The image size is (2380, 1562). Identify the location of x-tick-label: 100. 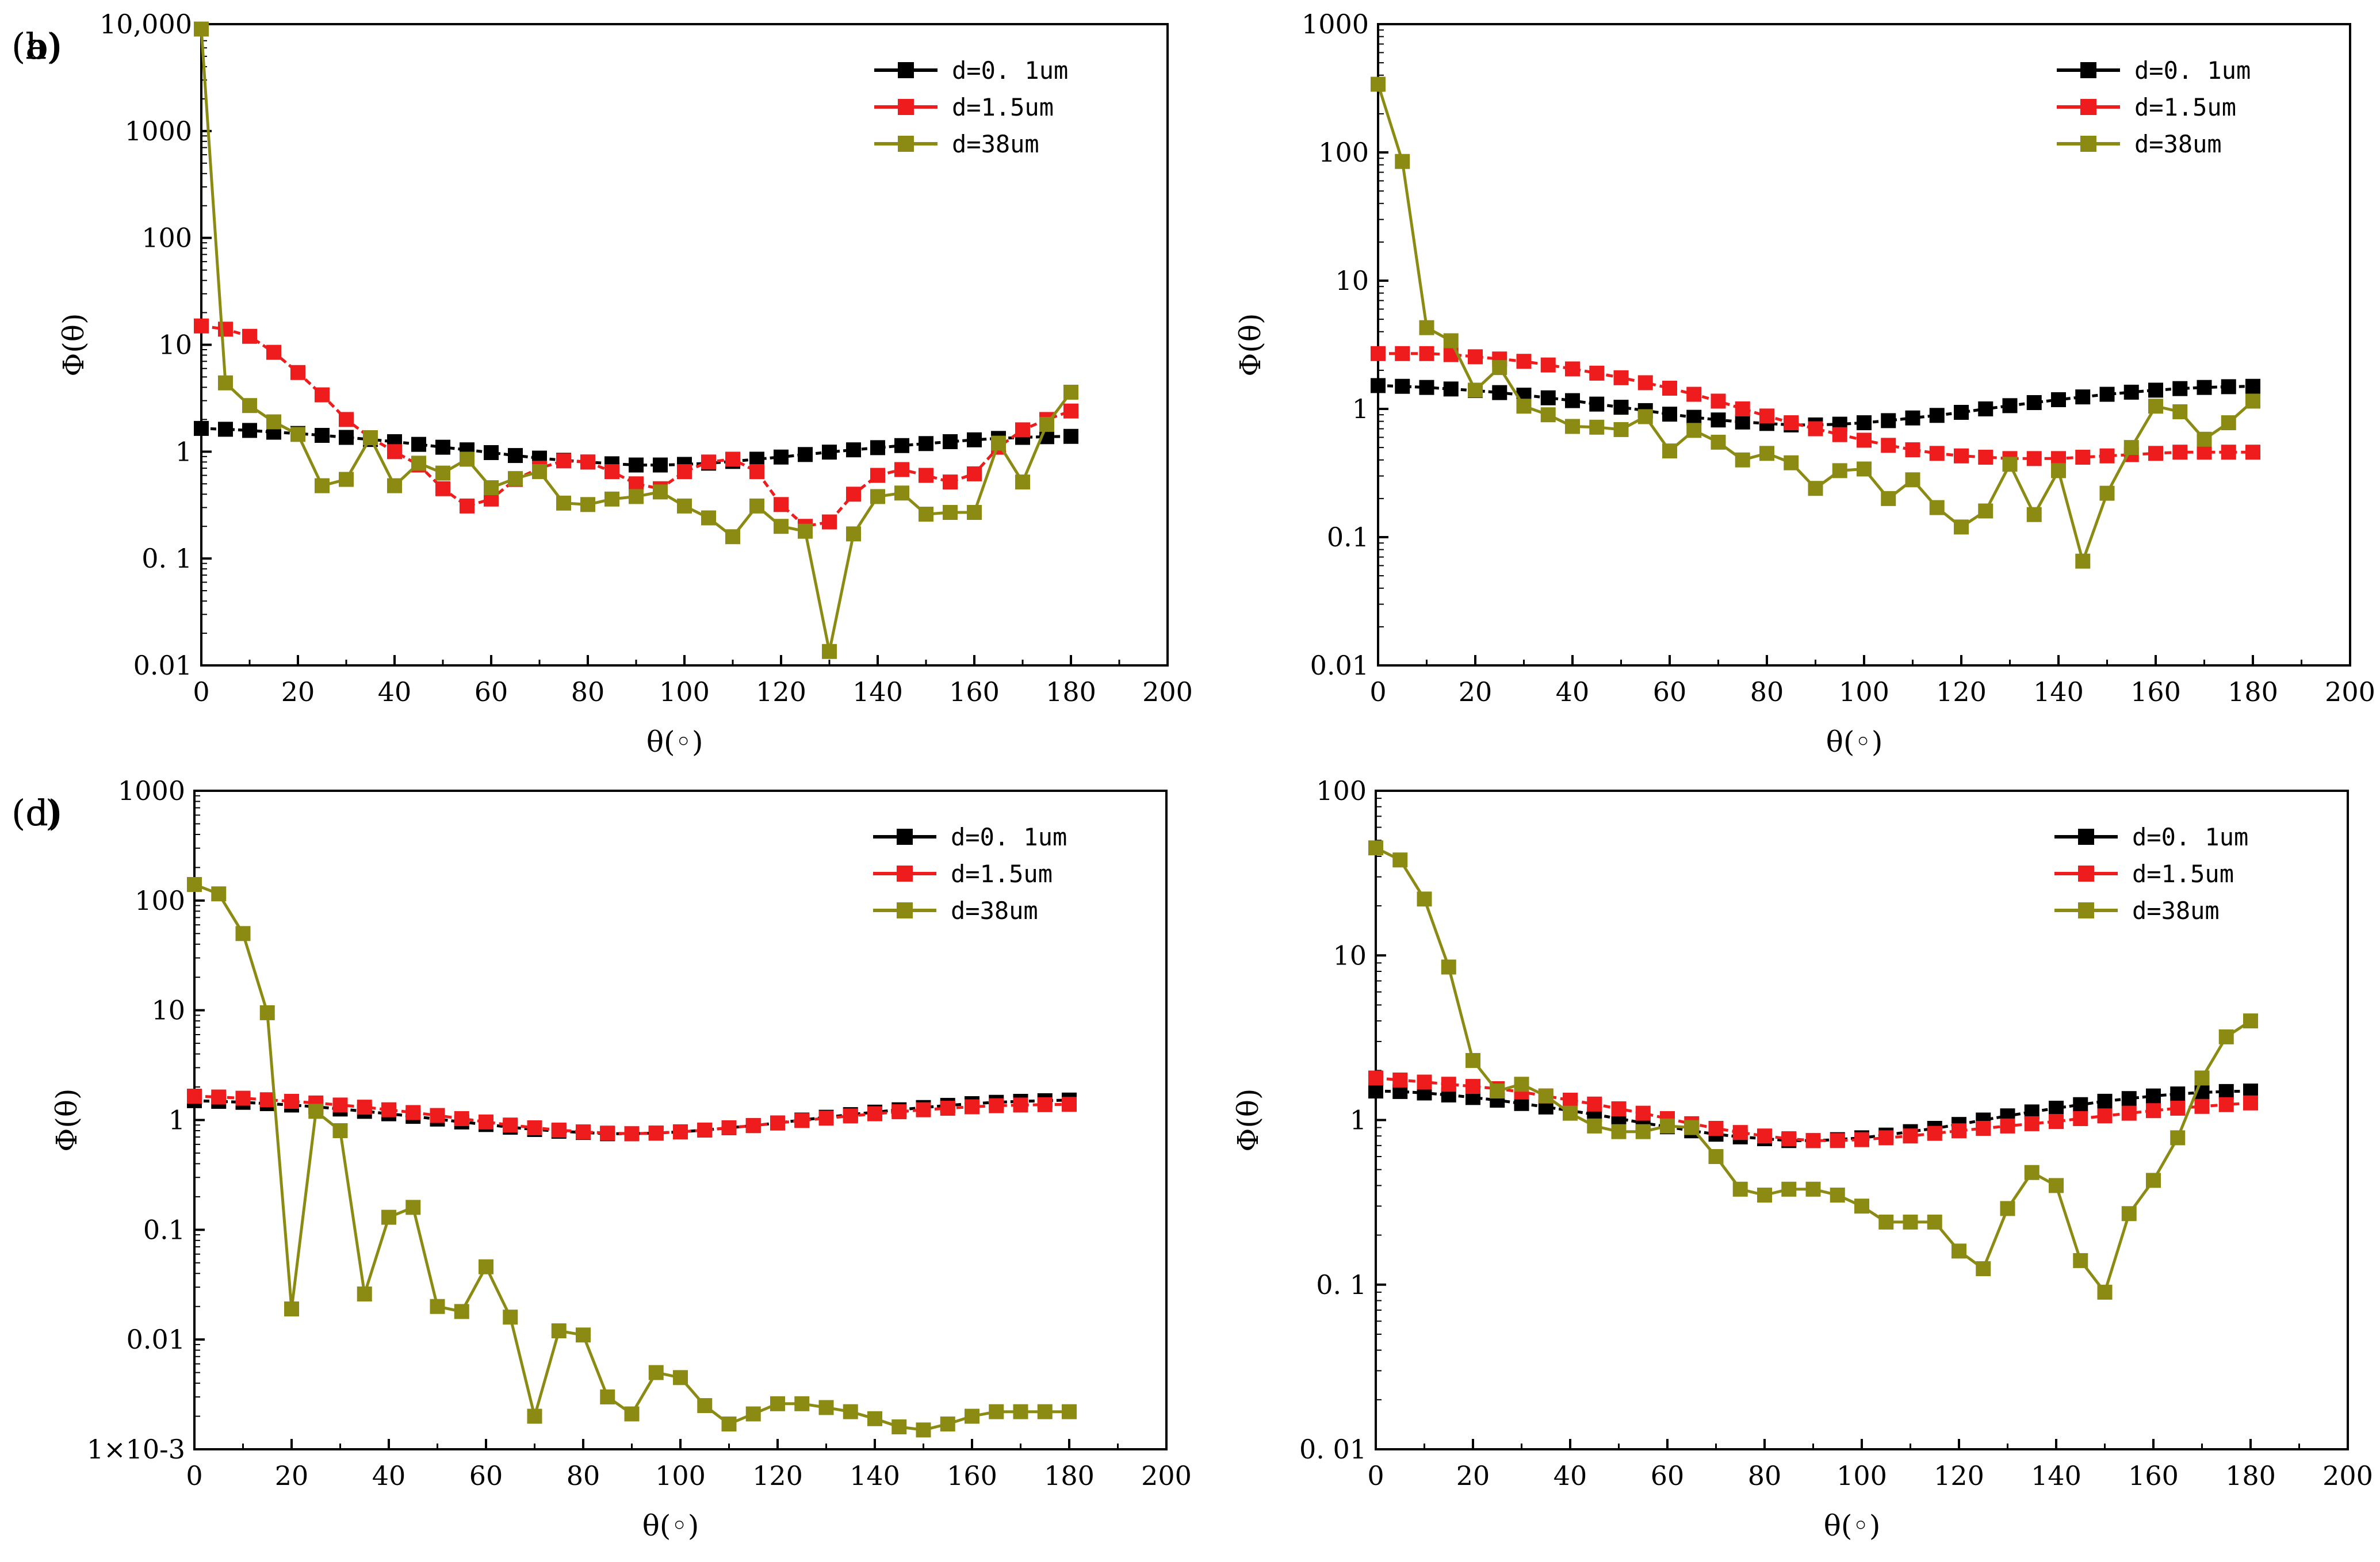
(685, 691).